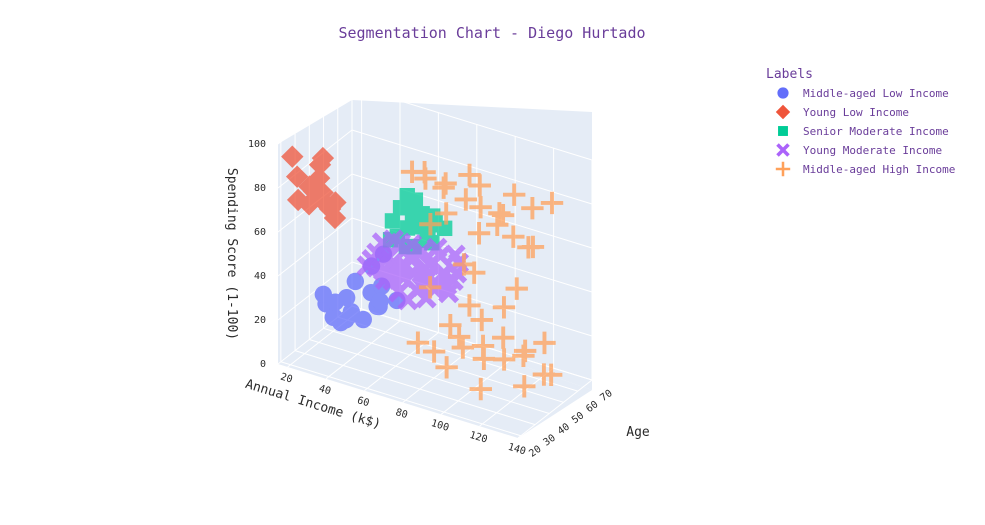 The image size is (985, 525). What do you see at coordinates (260, 188) in the screenshot?
I see `tick-label-score: 80` at bounding box center [260, 188].